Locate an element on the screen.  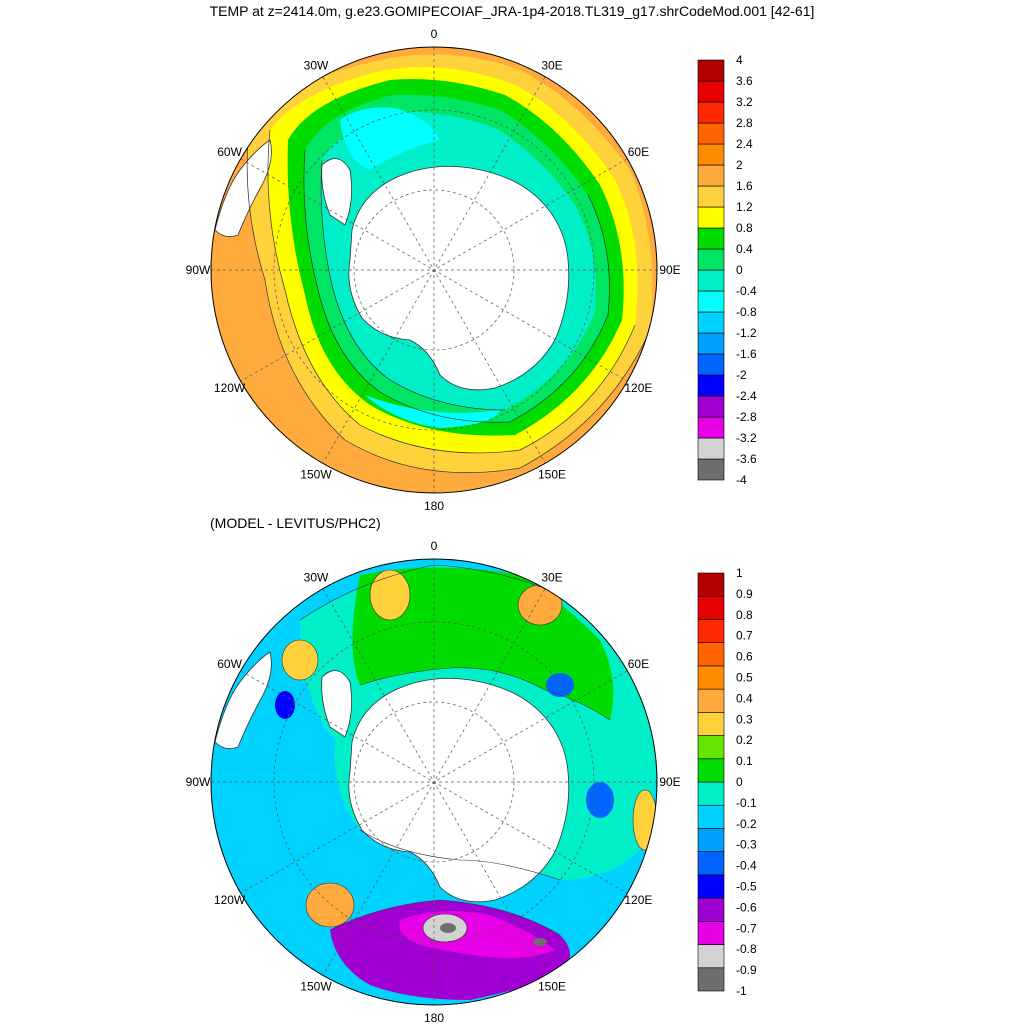
colorbar-tick-label: 1 is located at coordinates (739, 573).